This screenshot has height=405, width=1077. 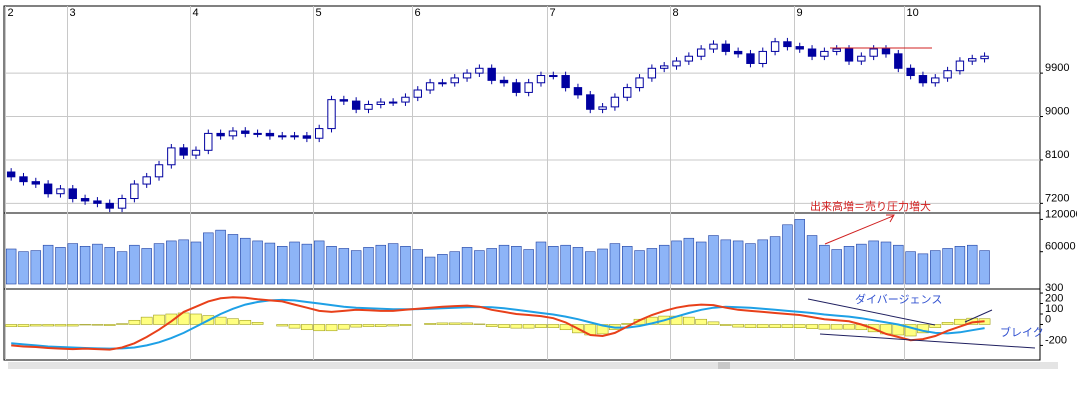 What do you see at coordinates (1057, 198) in the screenshot?
I see `y-tick-label: 7200` at bounding box center [1057, 198].